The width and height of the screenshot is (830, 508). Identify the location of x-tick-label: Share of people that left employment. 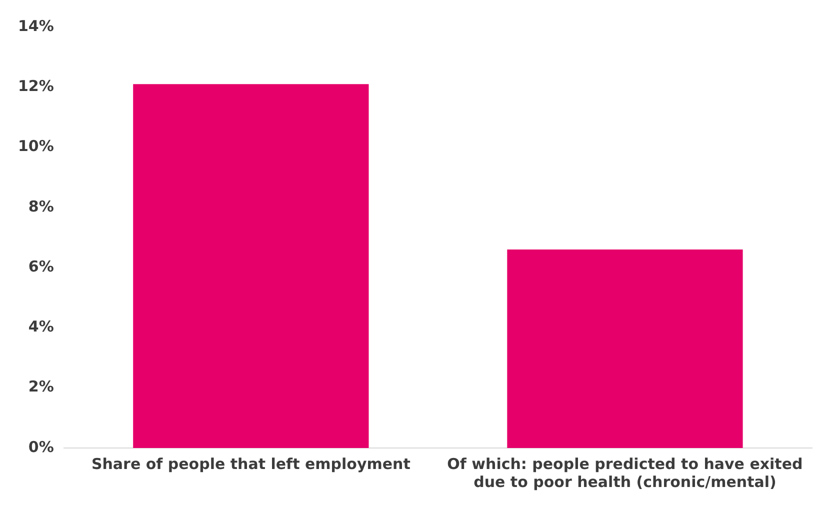
(250, 463).